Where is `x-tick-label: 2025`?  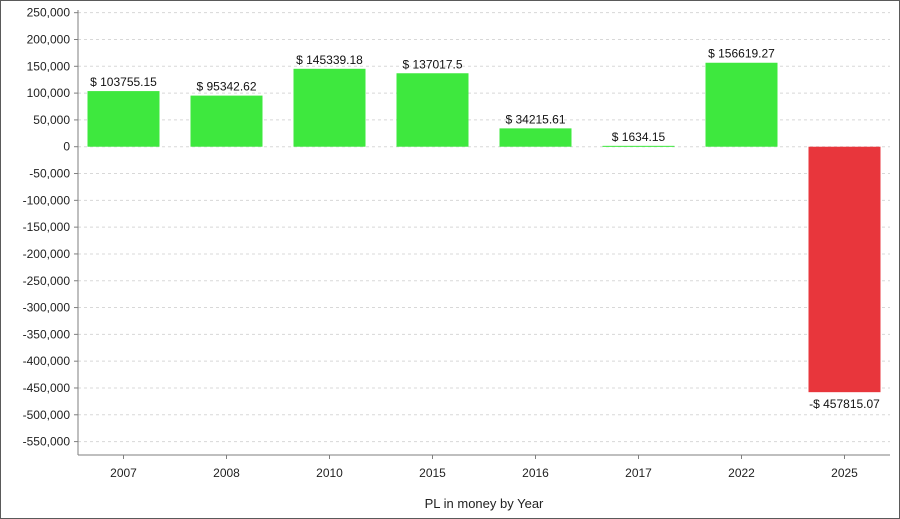 x-tick-label: 2025 is located at coordinates (844, 473).